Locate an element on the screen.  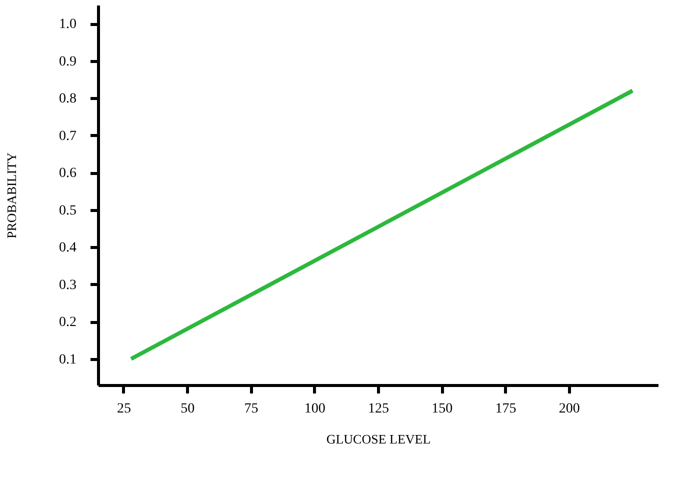
x-axis-title: GLUCOSE LEVEL is located at coordinates (378, 439).